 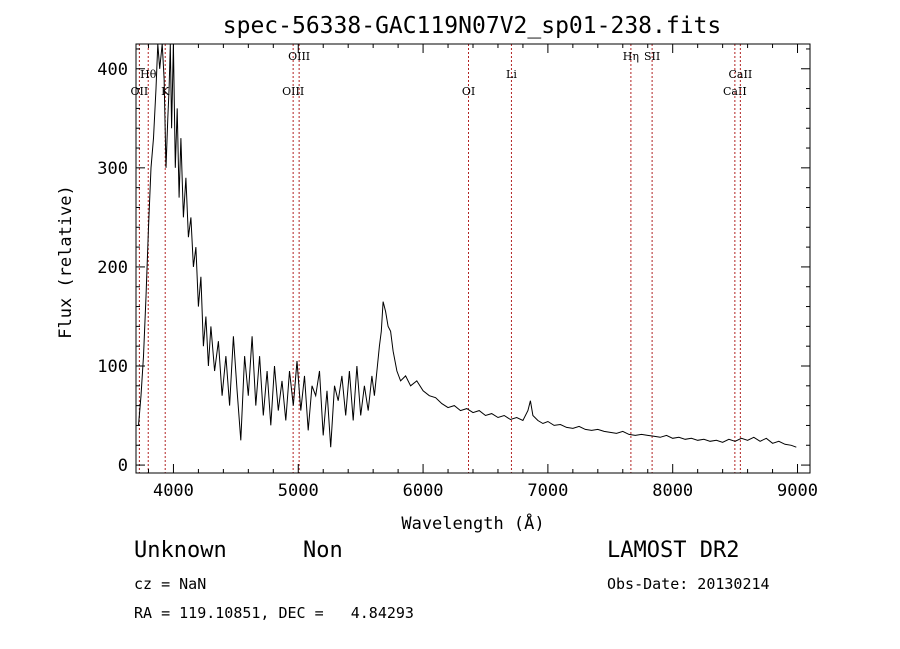 I want to click on x-tick-label: 6000, so click(x=423, y=491).